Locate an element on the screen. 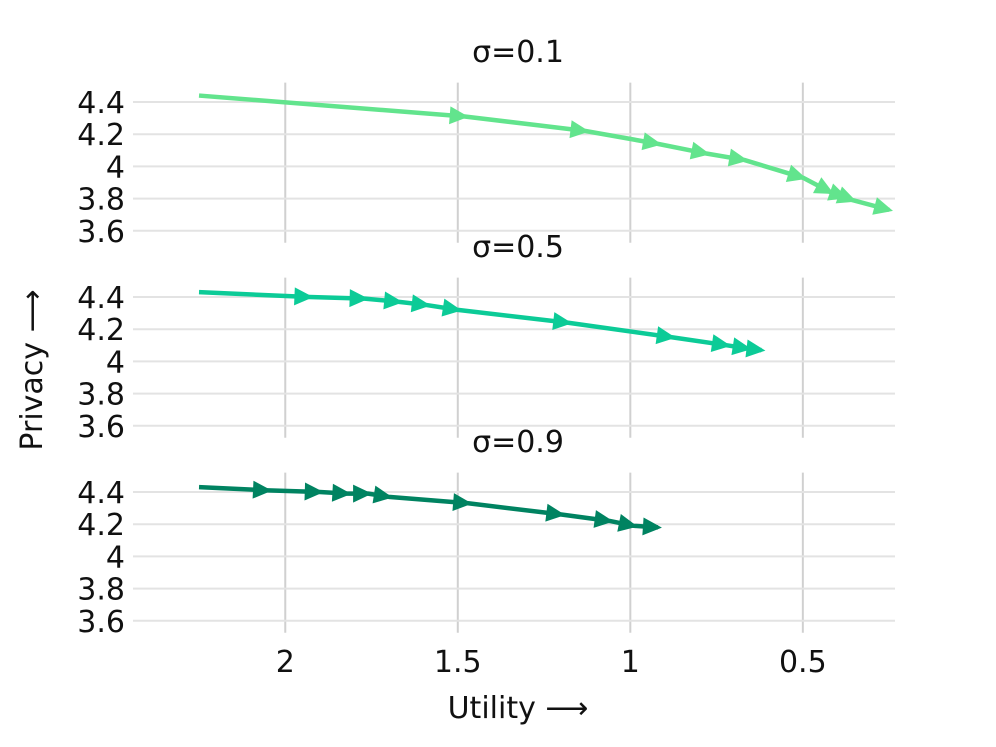 This screenshot has width=996, height=747. panel-title: σ=0.1 is located at coordinates (518, 52).